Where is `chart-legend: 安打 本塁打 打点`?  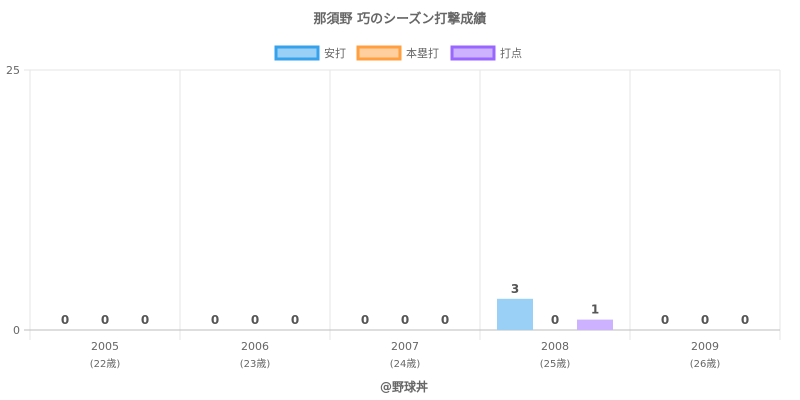 chart-legend: 安打 本塁打 打点 is located at coordinates (398, 53).